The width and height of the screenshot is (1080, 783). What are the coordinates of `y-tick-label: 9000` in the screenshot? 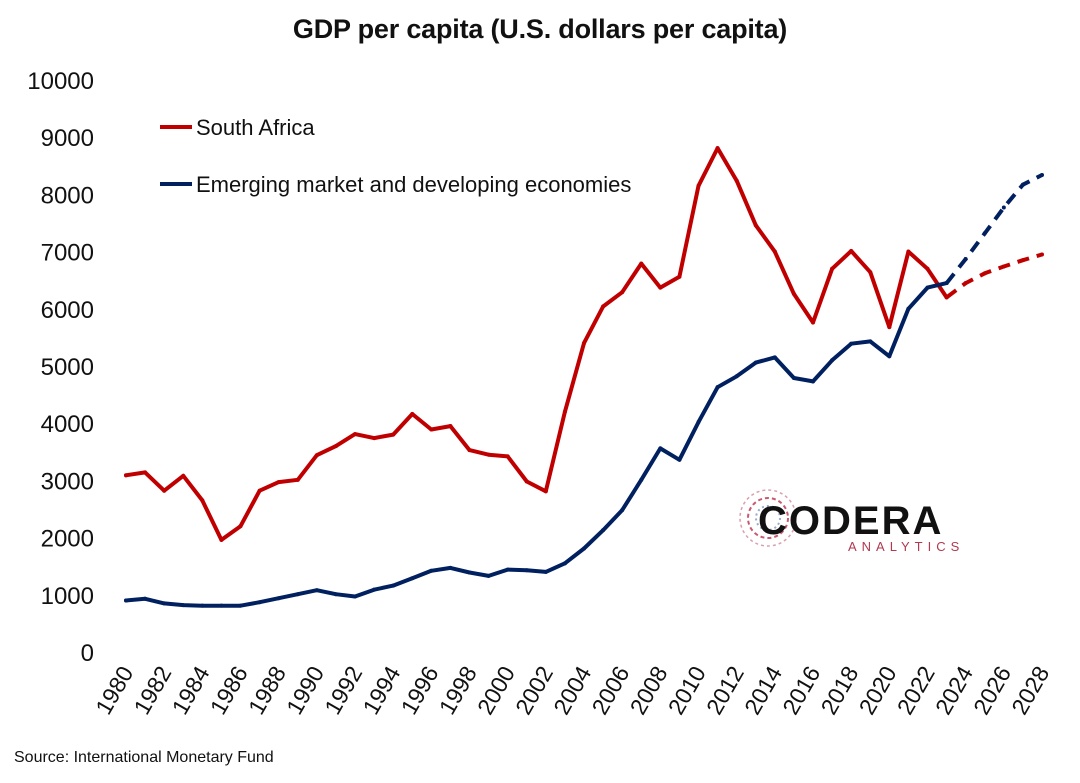 It's located at (67, 138).